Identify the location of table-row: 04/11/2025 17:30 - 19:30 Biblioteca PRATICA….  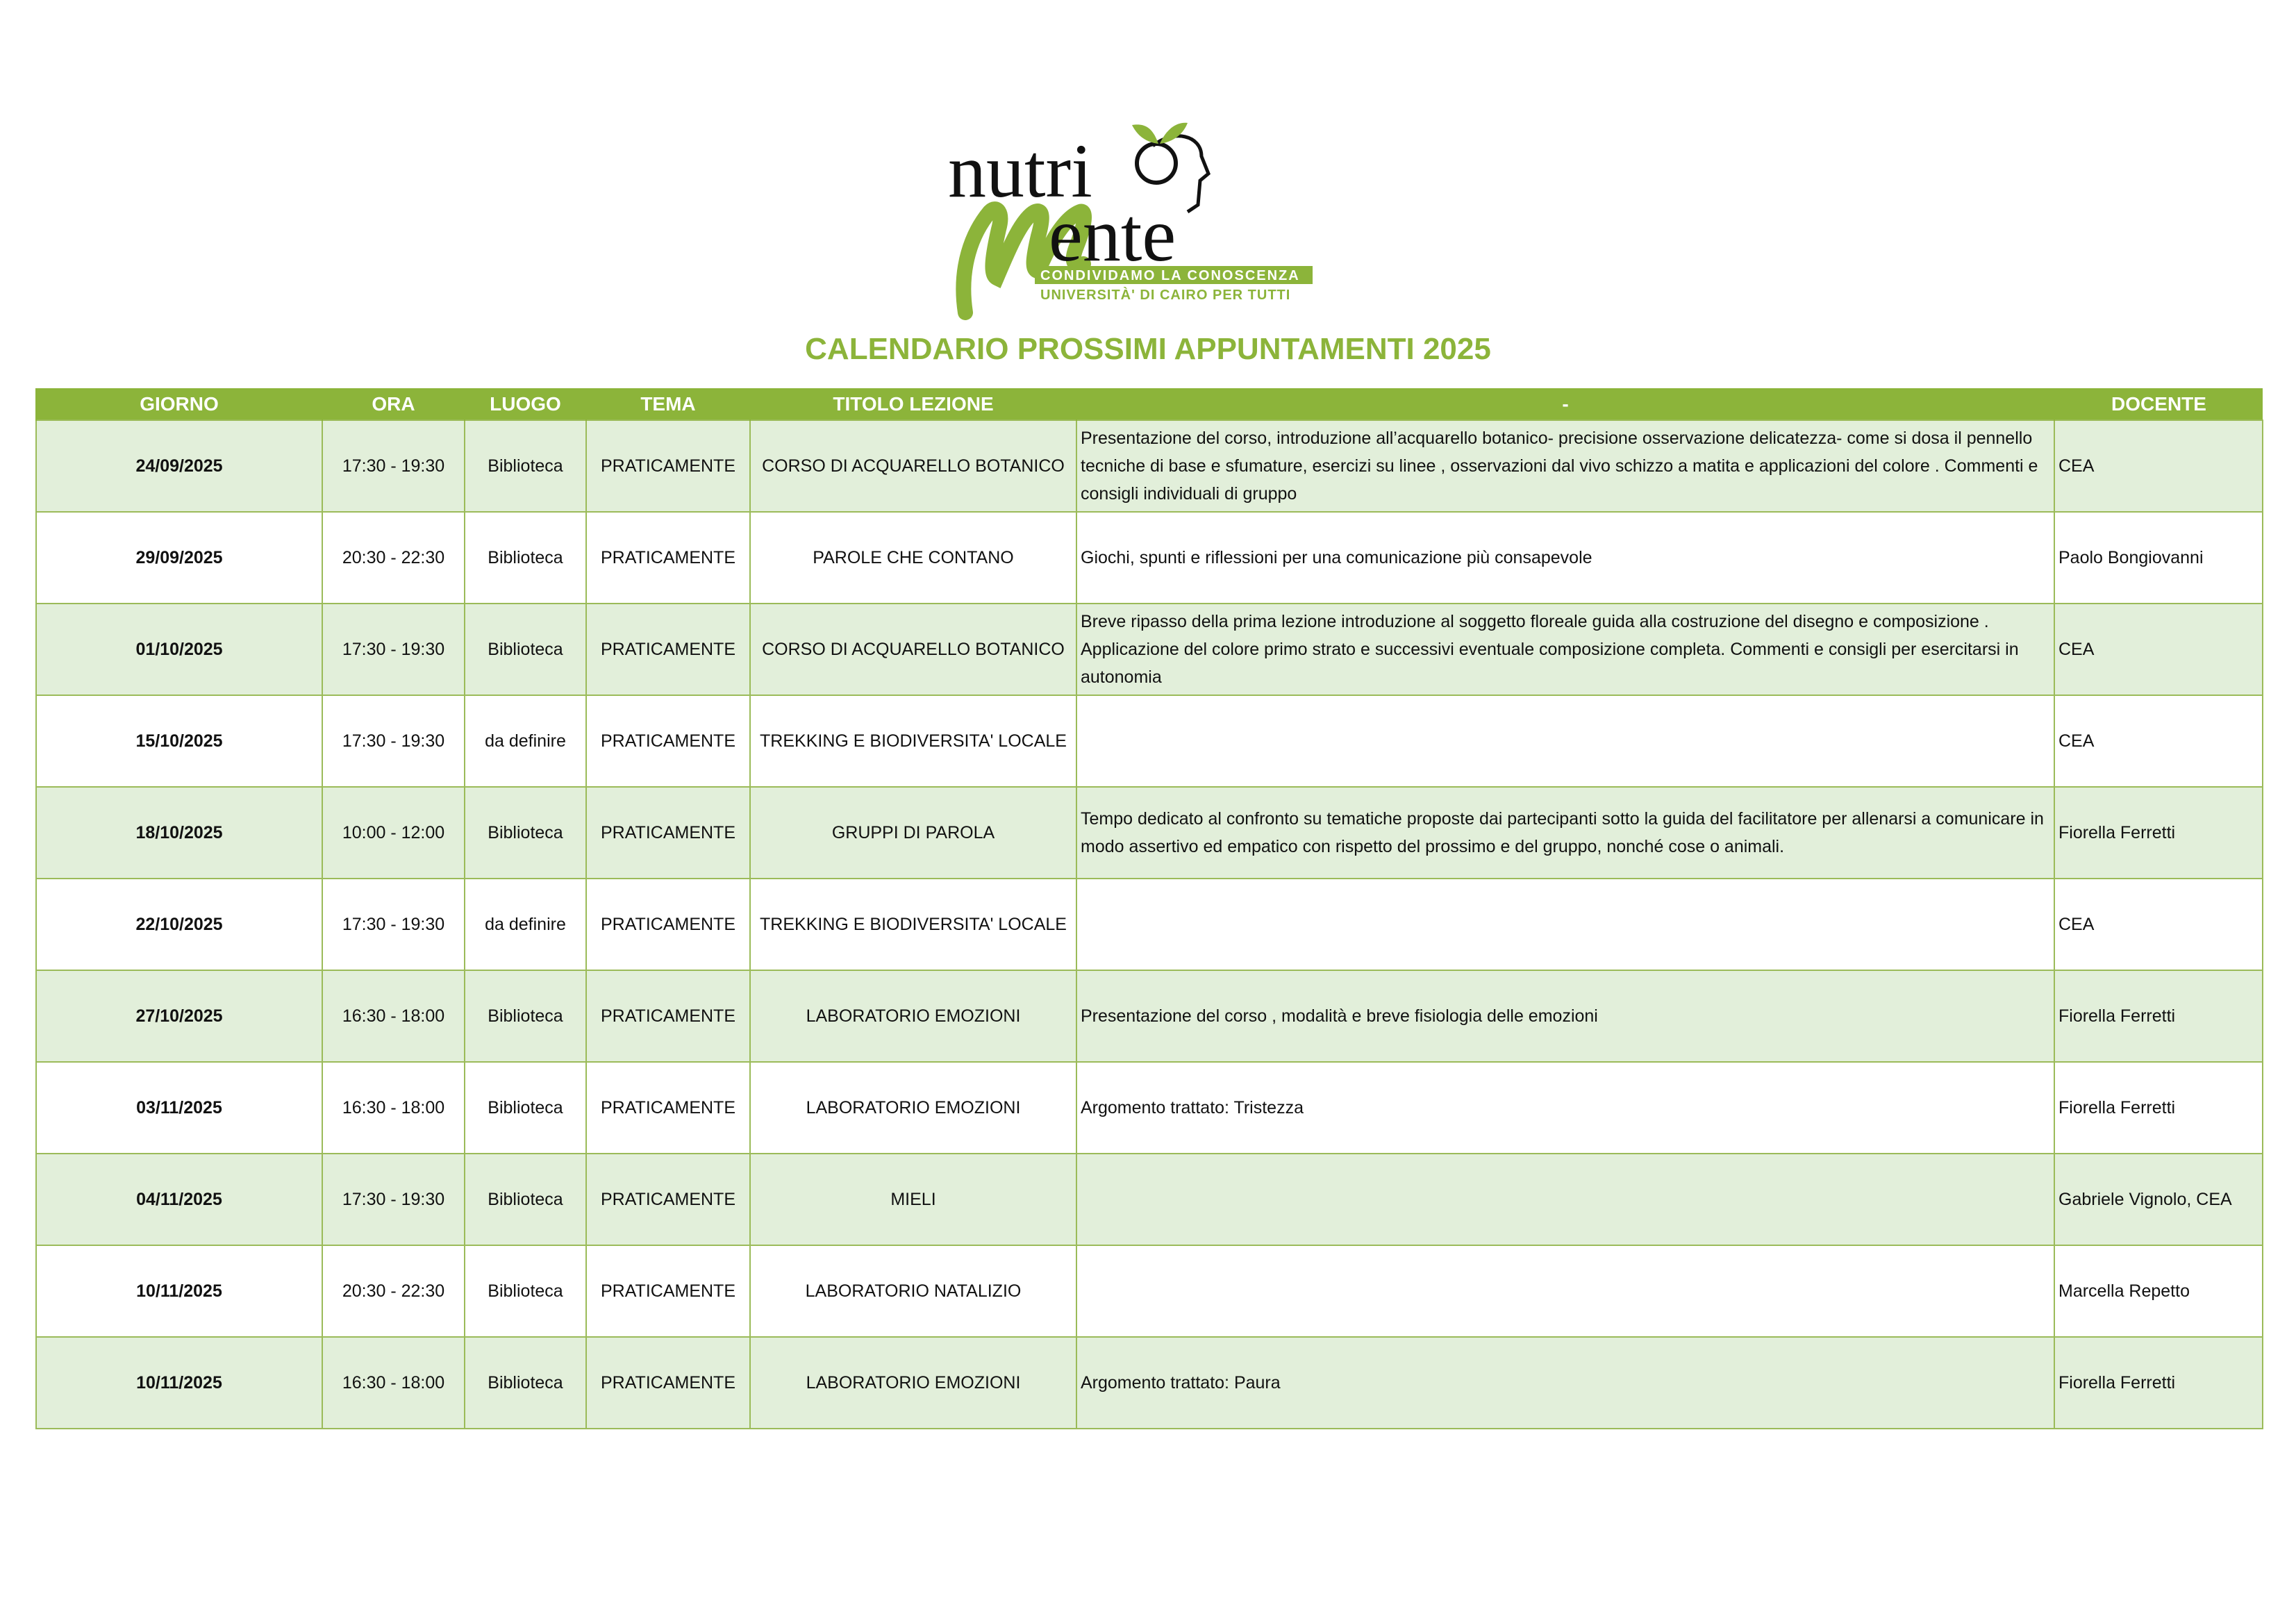
(1149, 1199).